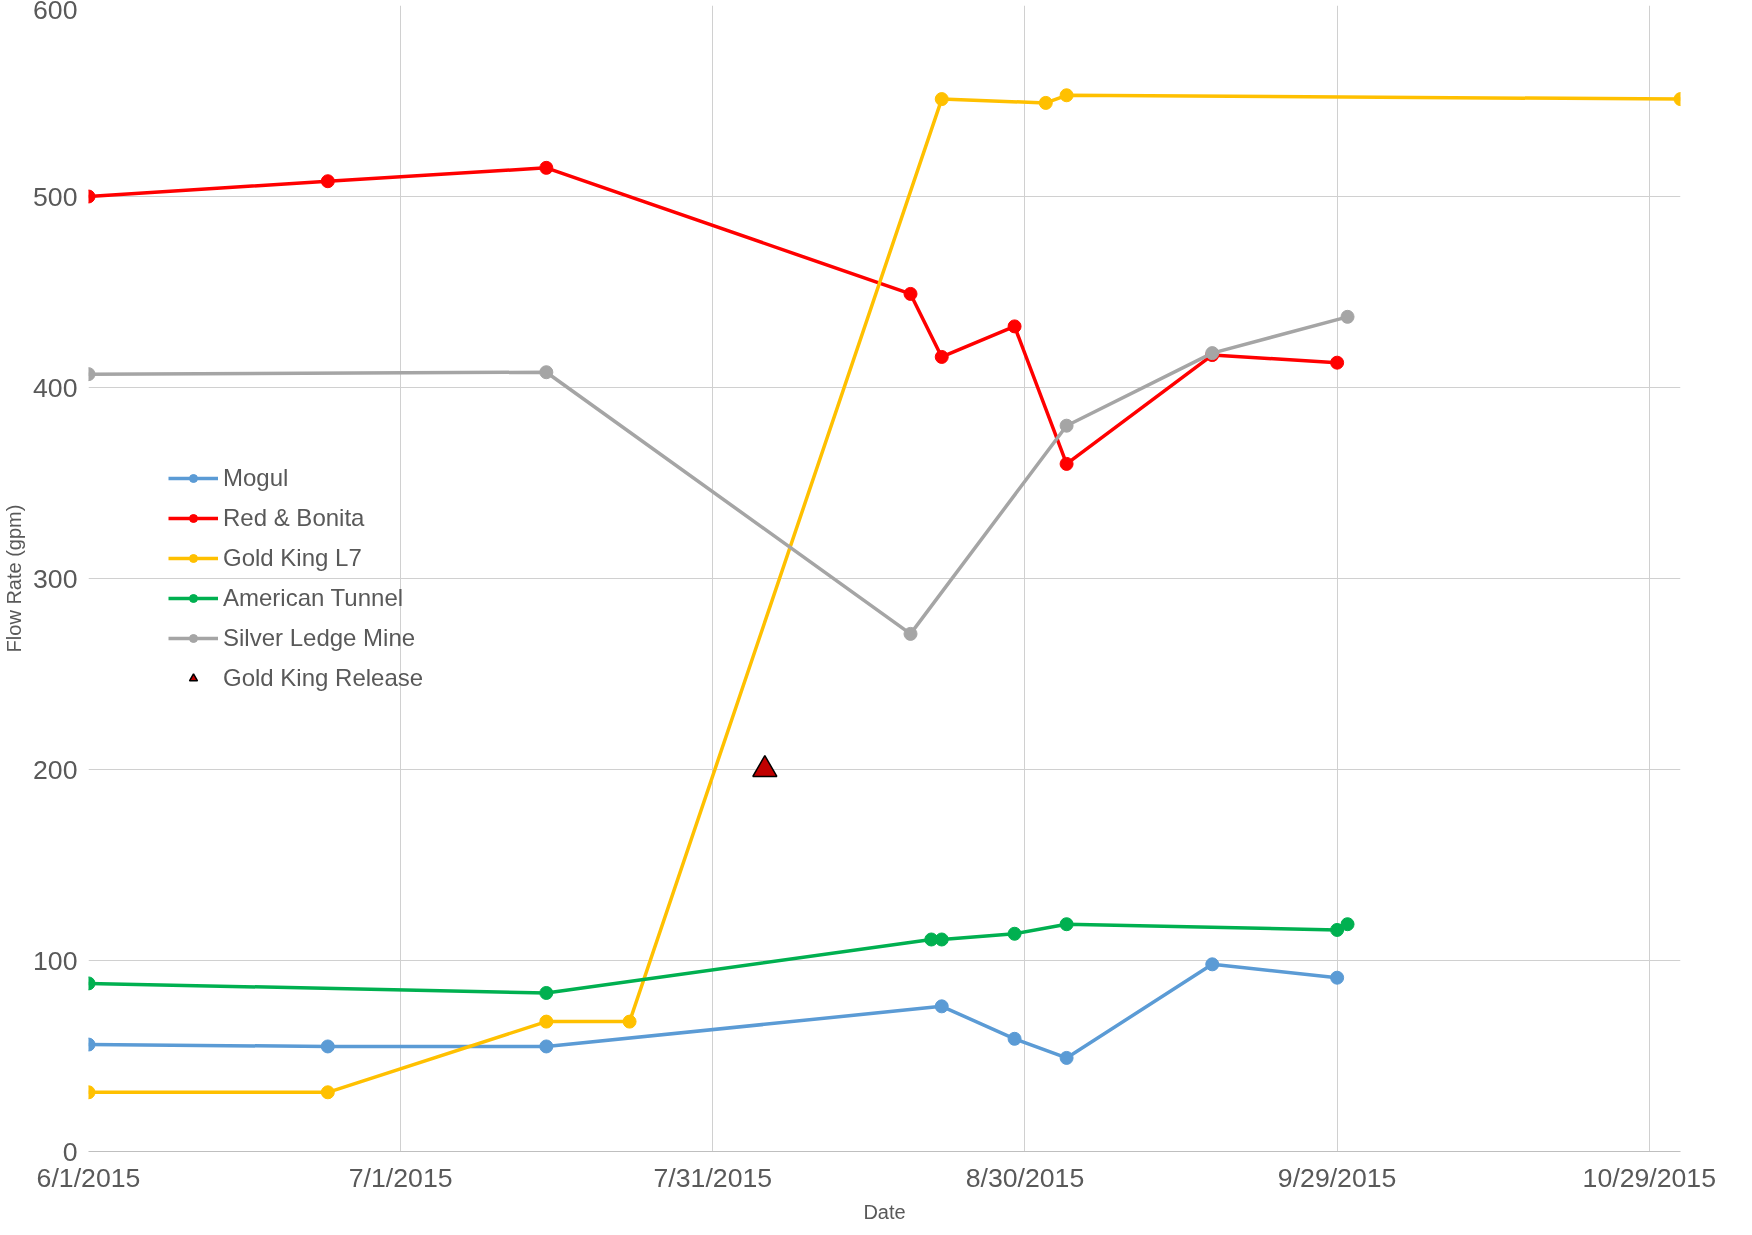 The width and height of the screenshot is (1752, 1235). Describe the element at coordinates (55, 769) in the screenshot. I see `y-tick-label: 200` at that location.